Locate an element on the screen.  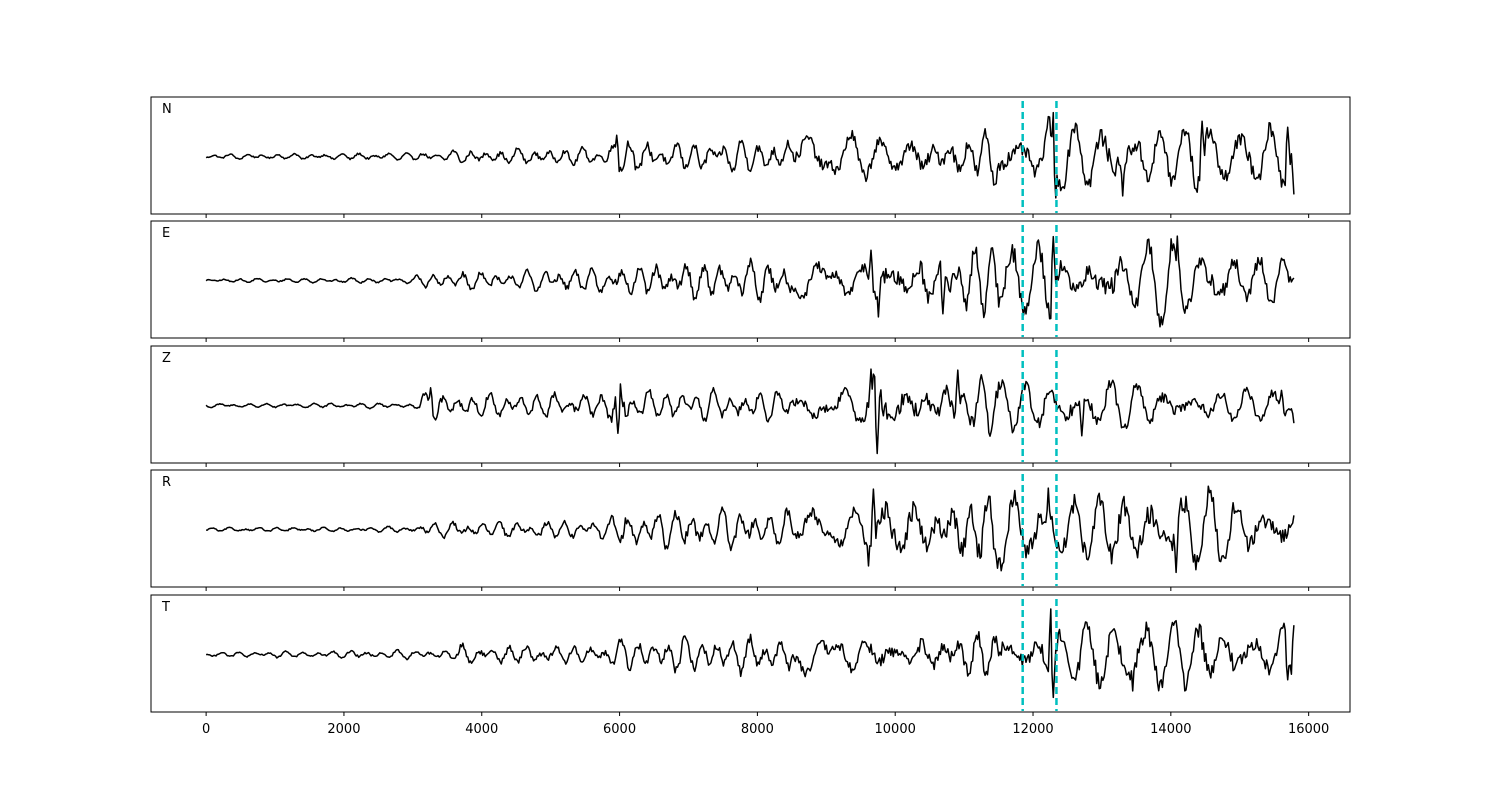
trace-panel-t: T is located at coordinates (750, 655).